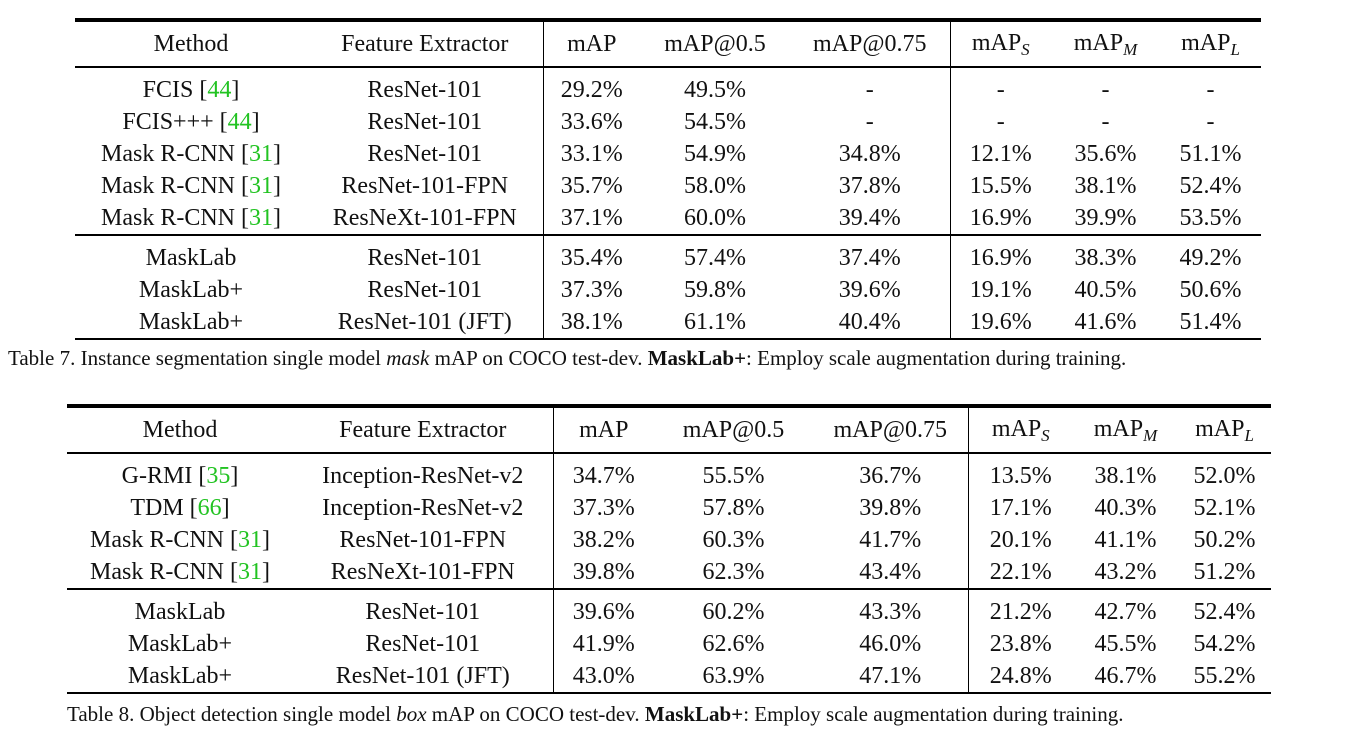 The height and width of the screenshot is (736, 1352). What do you see at coordinates (603, 644) in the screenshot?
I see `cell-map: 41.9%` at bounding box center [603, 644].